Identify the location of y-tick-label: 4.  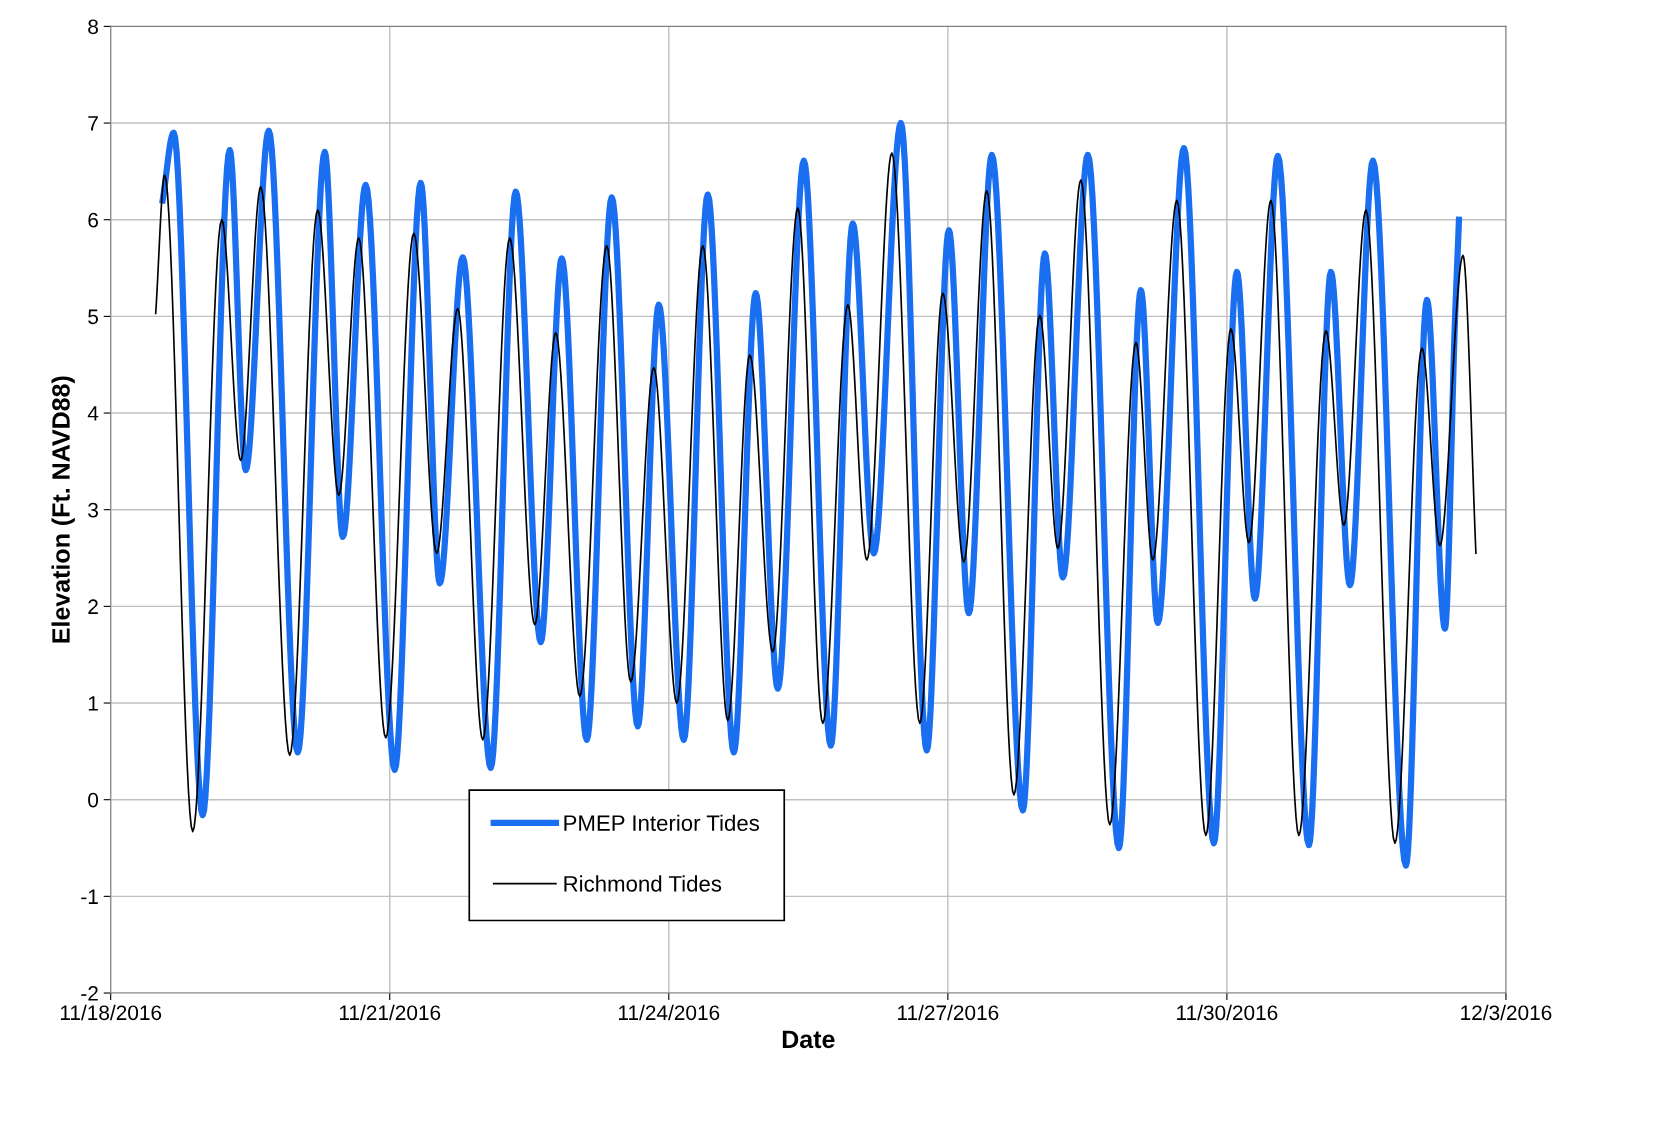
(93, 413).